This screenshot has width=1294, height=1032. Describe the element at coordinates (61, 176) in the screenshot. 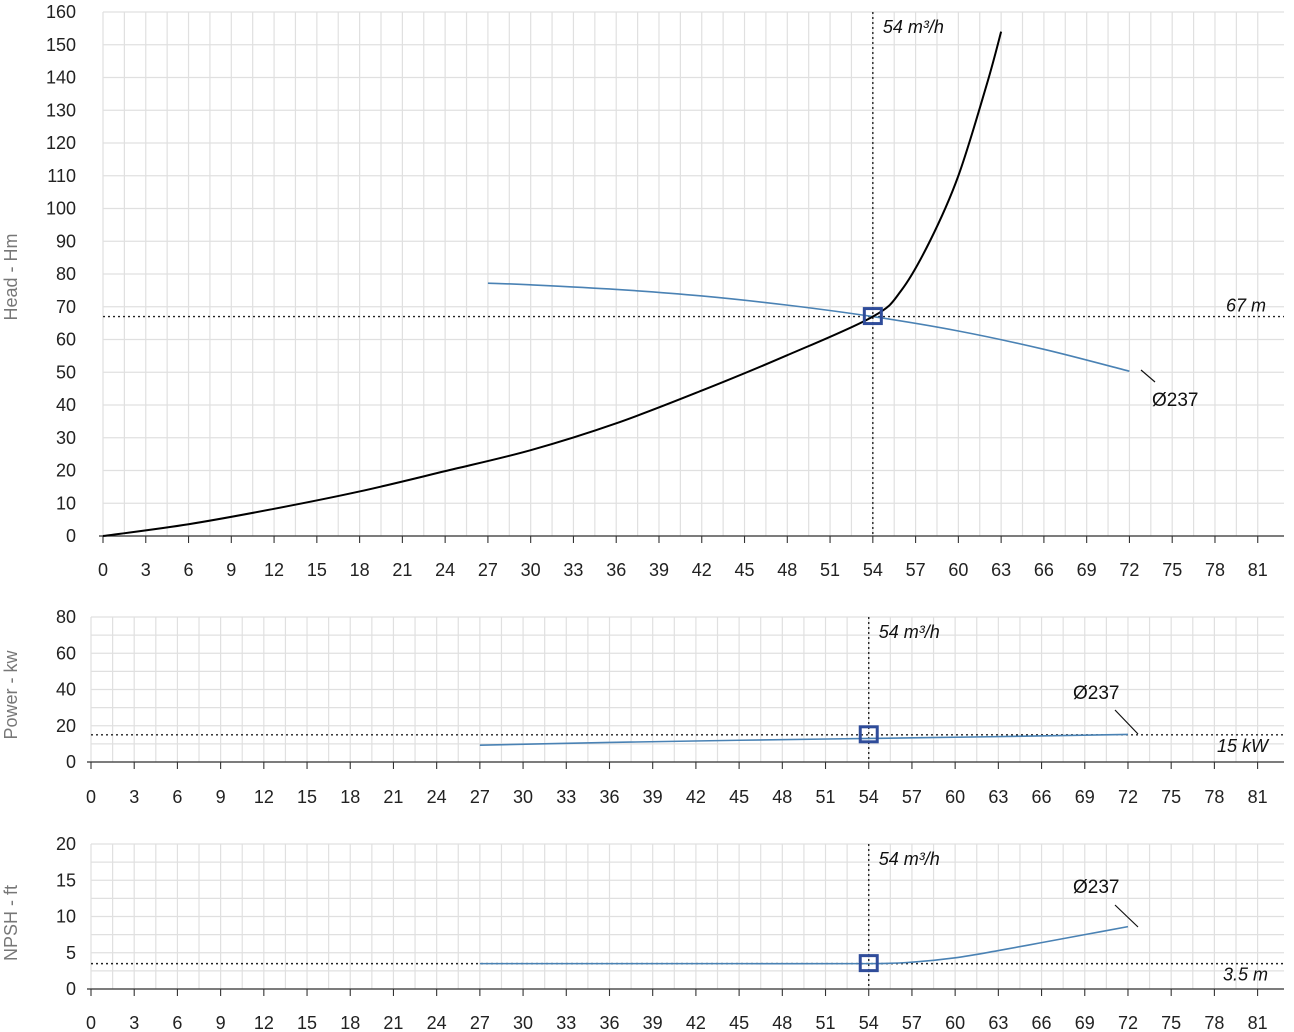

I see `y-tick-label: 110` at that location.